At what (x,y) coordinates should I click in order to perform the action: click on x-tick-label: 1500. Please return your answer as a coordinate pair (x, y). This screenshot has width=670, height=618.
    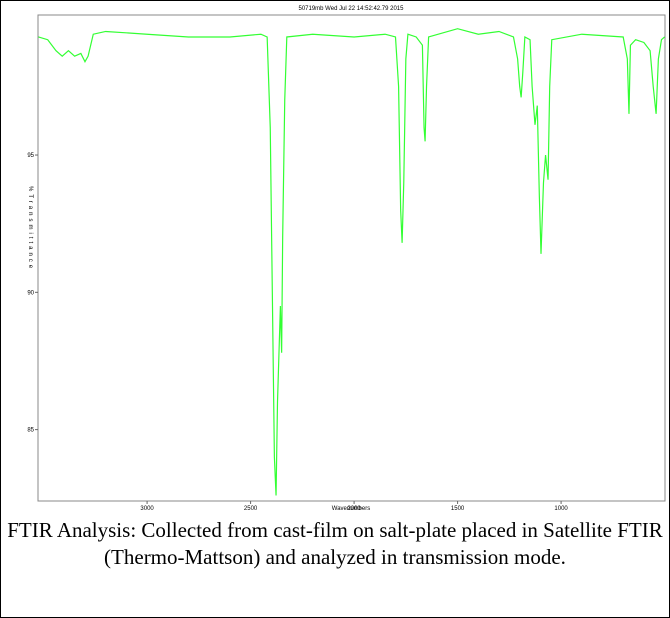
    Looking at the image, I should click on (458, 509).